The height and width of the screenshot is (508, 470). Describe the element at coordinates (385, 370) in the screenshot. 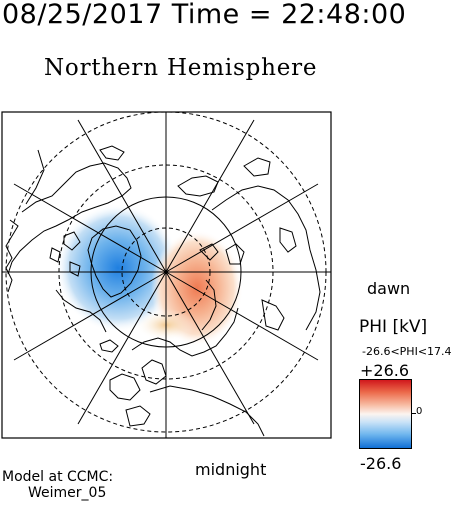

I see `colorbar-max-label: +26.6` at that location.